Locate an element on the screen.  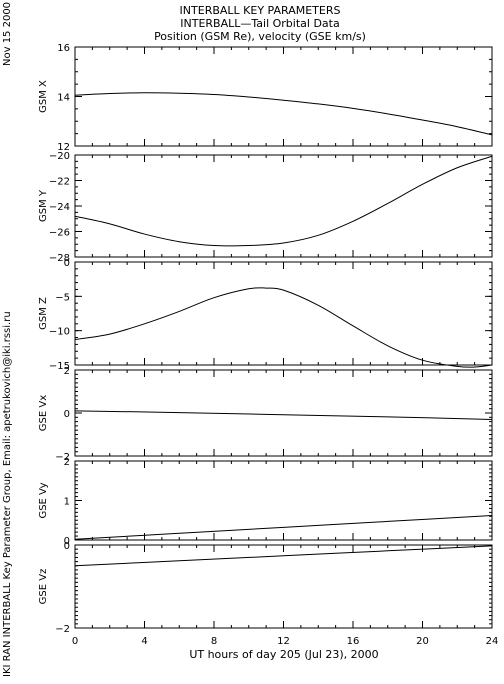
title-line-1: INTERBALL KEY PARAMETERS is located at coordinates (260, 10).